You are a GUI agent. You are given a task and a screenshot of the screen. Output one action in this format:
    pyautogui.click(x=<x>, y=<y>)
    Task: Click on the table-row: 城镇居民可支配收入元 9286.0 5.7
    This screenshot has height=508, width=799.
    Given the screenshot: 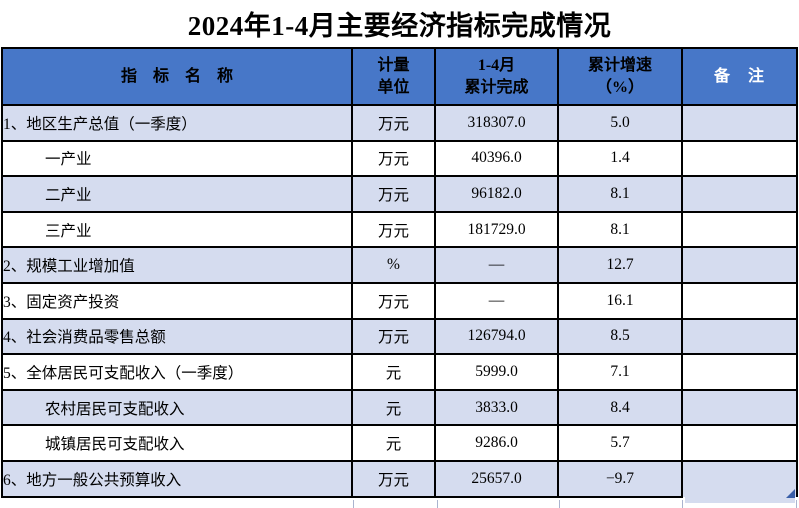 What is the action you would take?
    pyautogui.click(x=399, y=443)
    